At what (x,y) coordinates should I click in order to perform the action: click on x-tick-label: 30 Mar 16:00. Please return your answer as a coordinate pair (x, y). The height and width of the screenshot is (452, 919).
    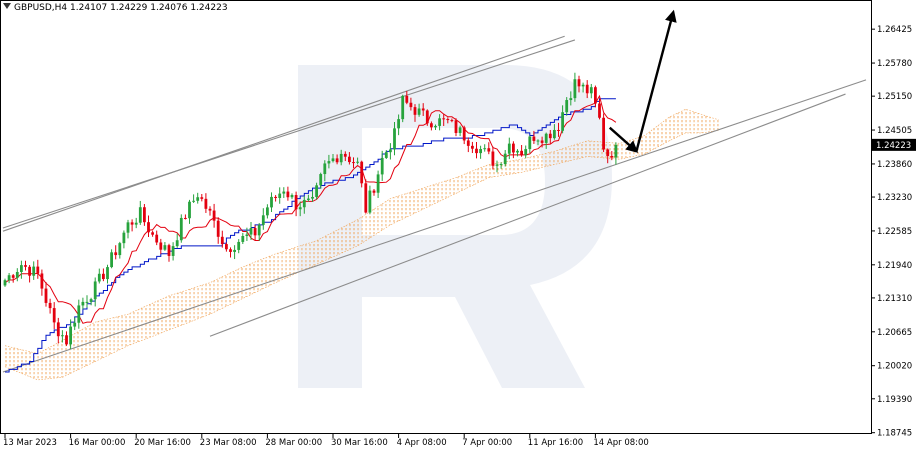
    Looking at the image, I should click on (359, 443).